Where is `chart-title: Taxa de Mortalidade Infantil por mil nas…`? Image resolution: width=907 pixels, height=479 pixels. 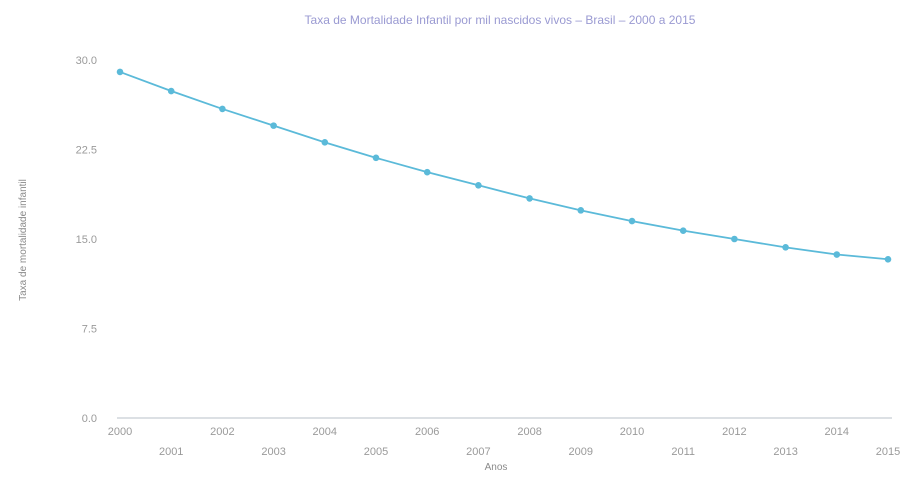
chart-title: Taxa de Mortalidade Infantil por mil nas… is located at coordinates (500, 20).